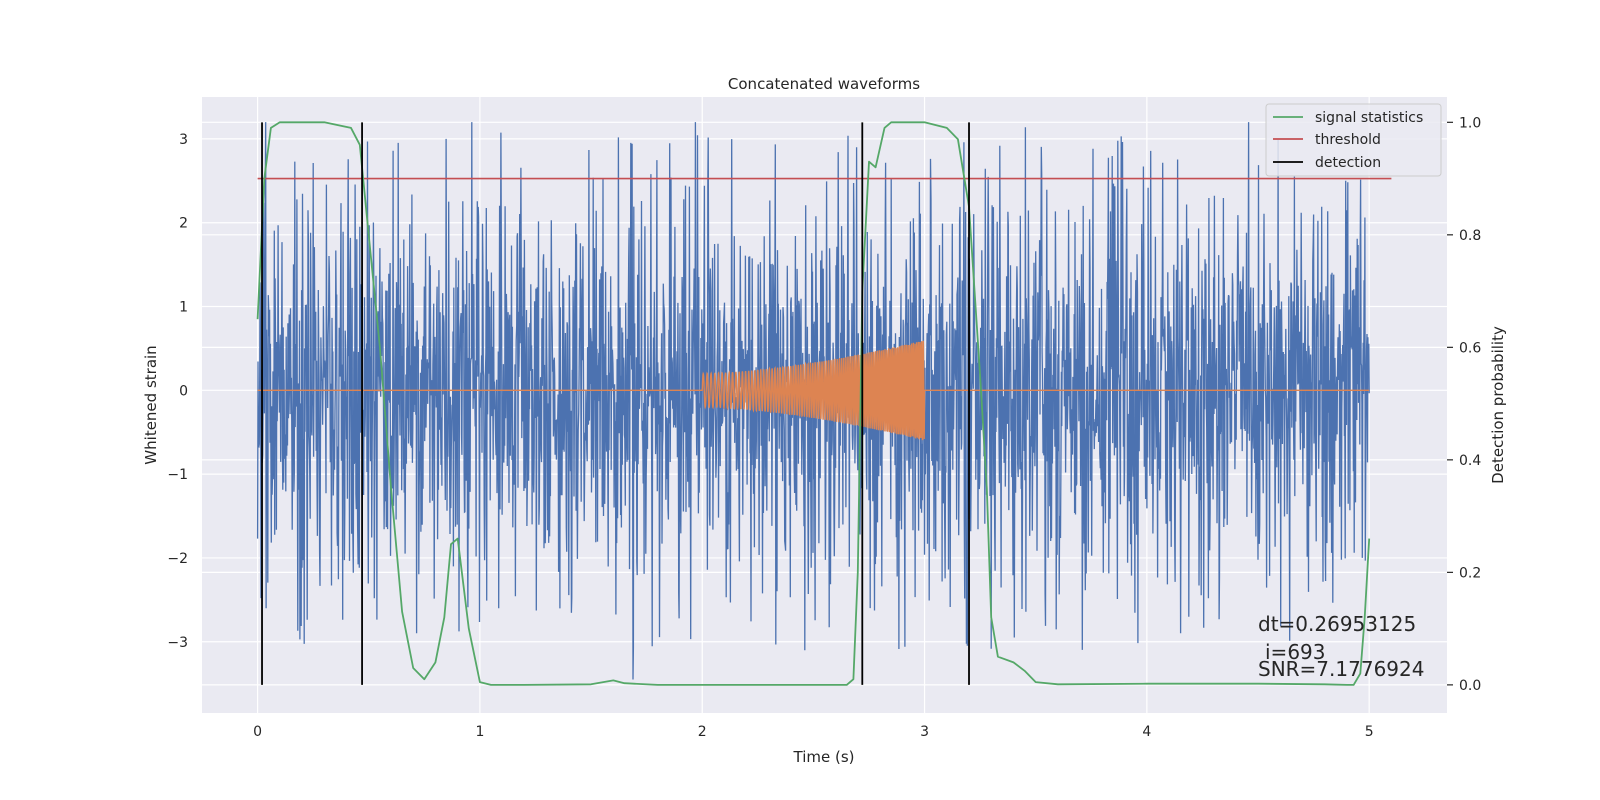  Describe the element at coordinates (924, 732) in the screenshot. I see `x-tick-label: 3` at that location.